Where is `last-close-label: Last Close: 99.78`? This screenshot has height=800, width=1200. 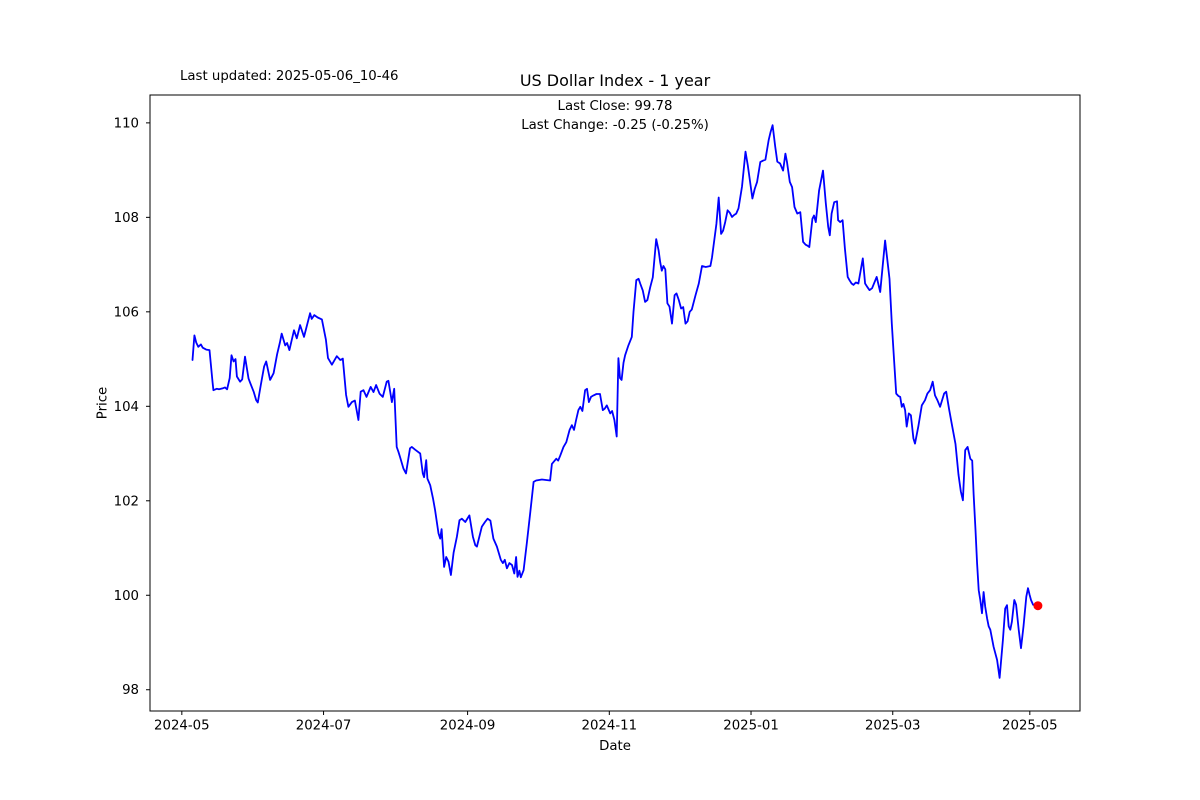 last-close-label: Last Close: 99.78 is located at coordinates (615, 106).